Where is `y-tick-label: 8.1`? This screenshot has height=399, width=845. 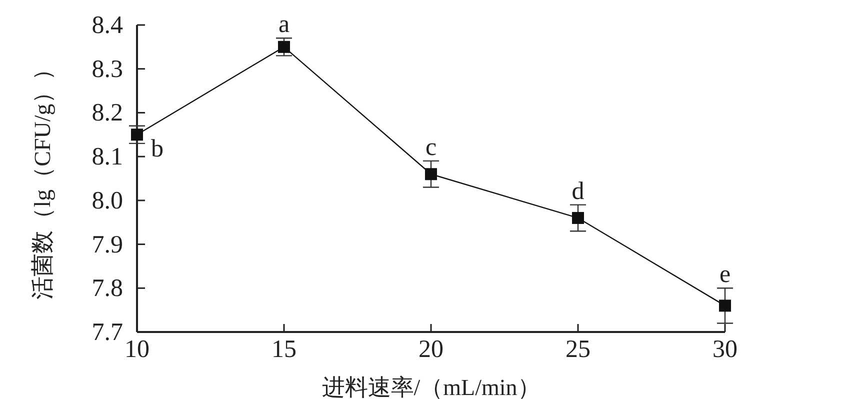 y-tick-label: 8.1 is located at coordinates (107, 157).